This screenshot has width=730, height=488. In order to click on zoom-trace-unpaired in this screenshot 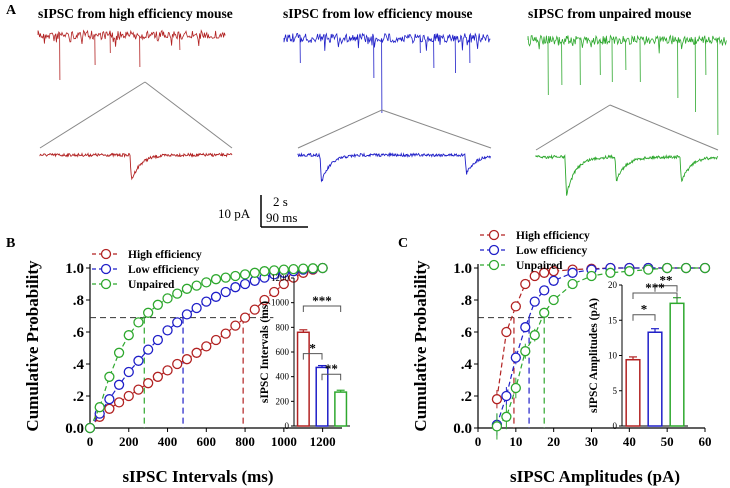, I will do `click(627, 174)`.